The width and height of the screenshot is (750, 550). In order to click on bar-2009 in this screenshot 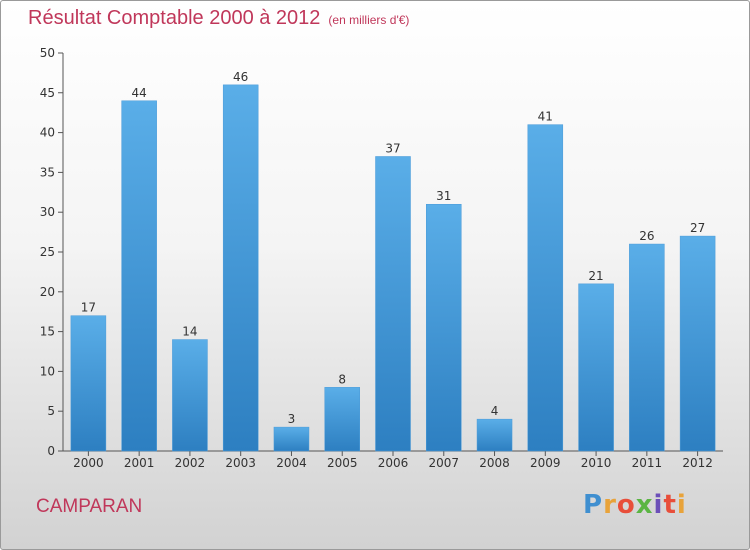, I will do `click(545, 288)`.